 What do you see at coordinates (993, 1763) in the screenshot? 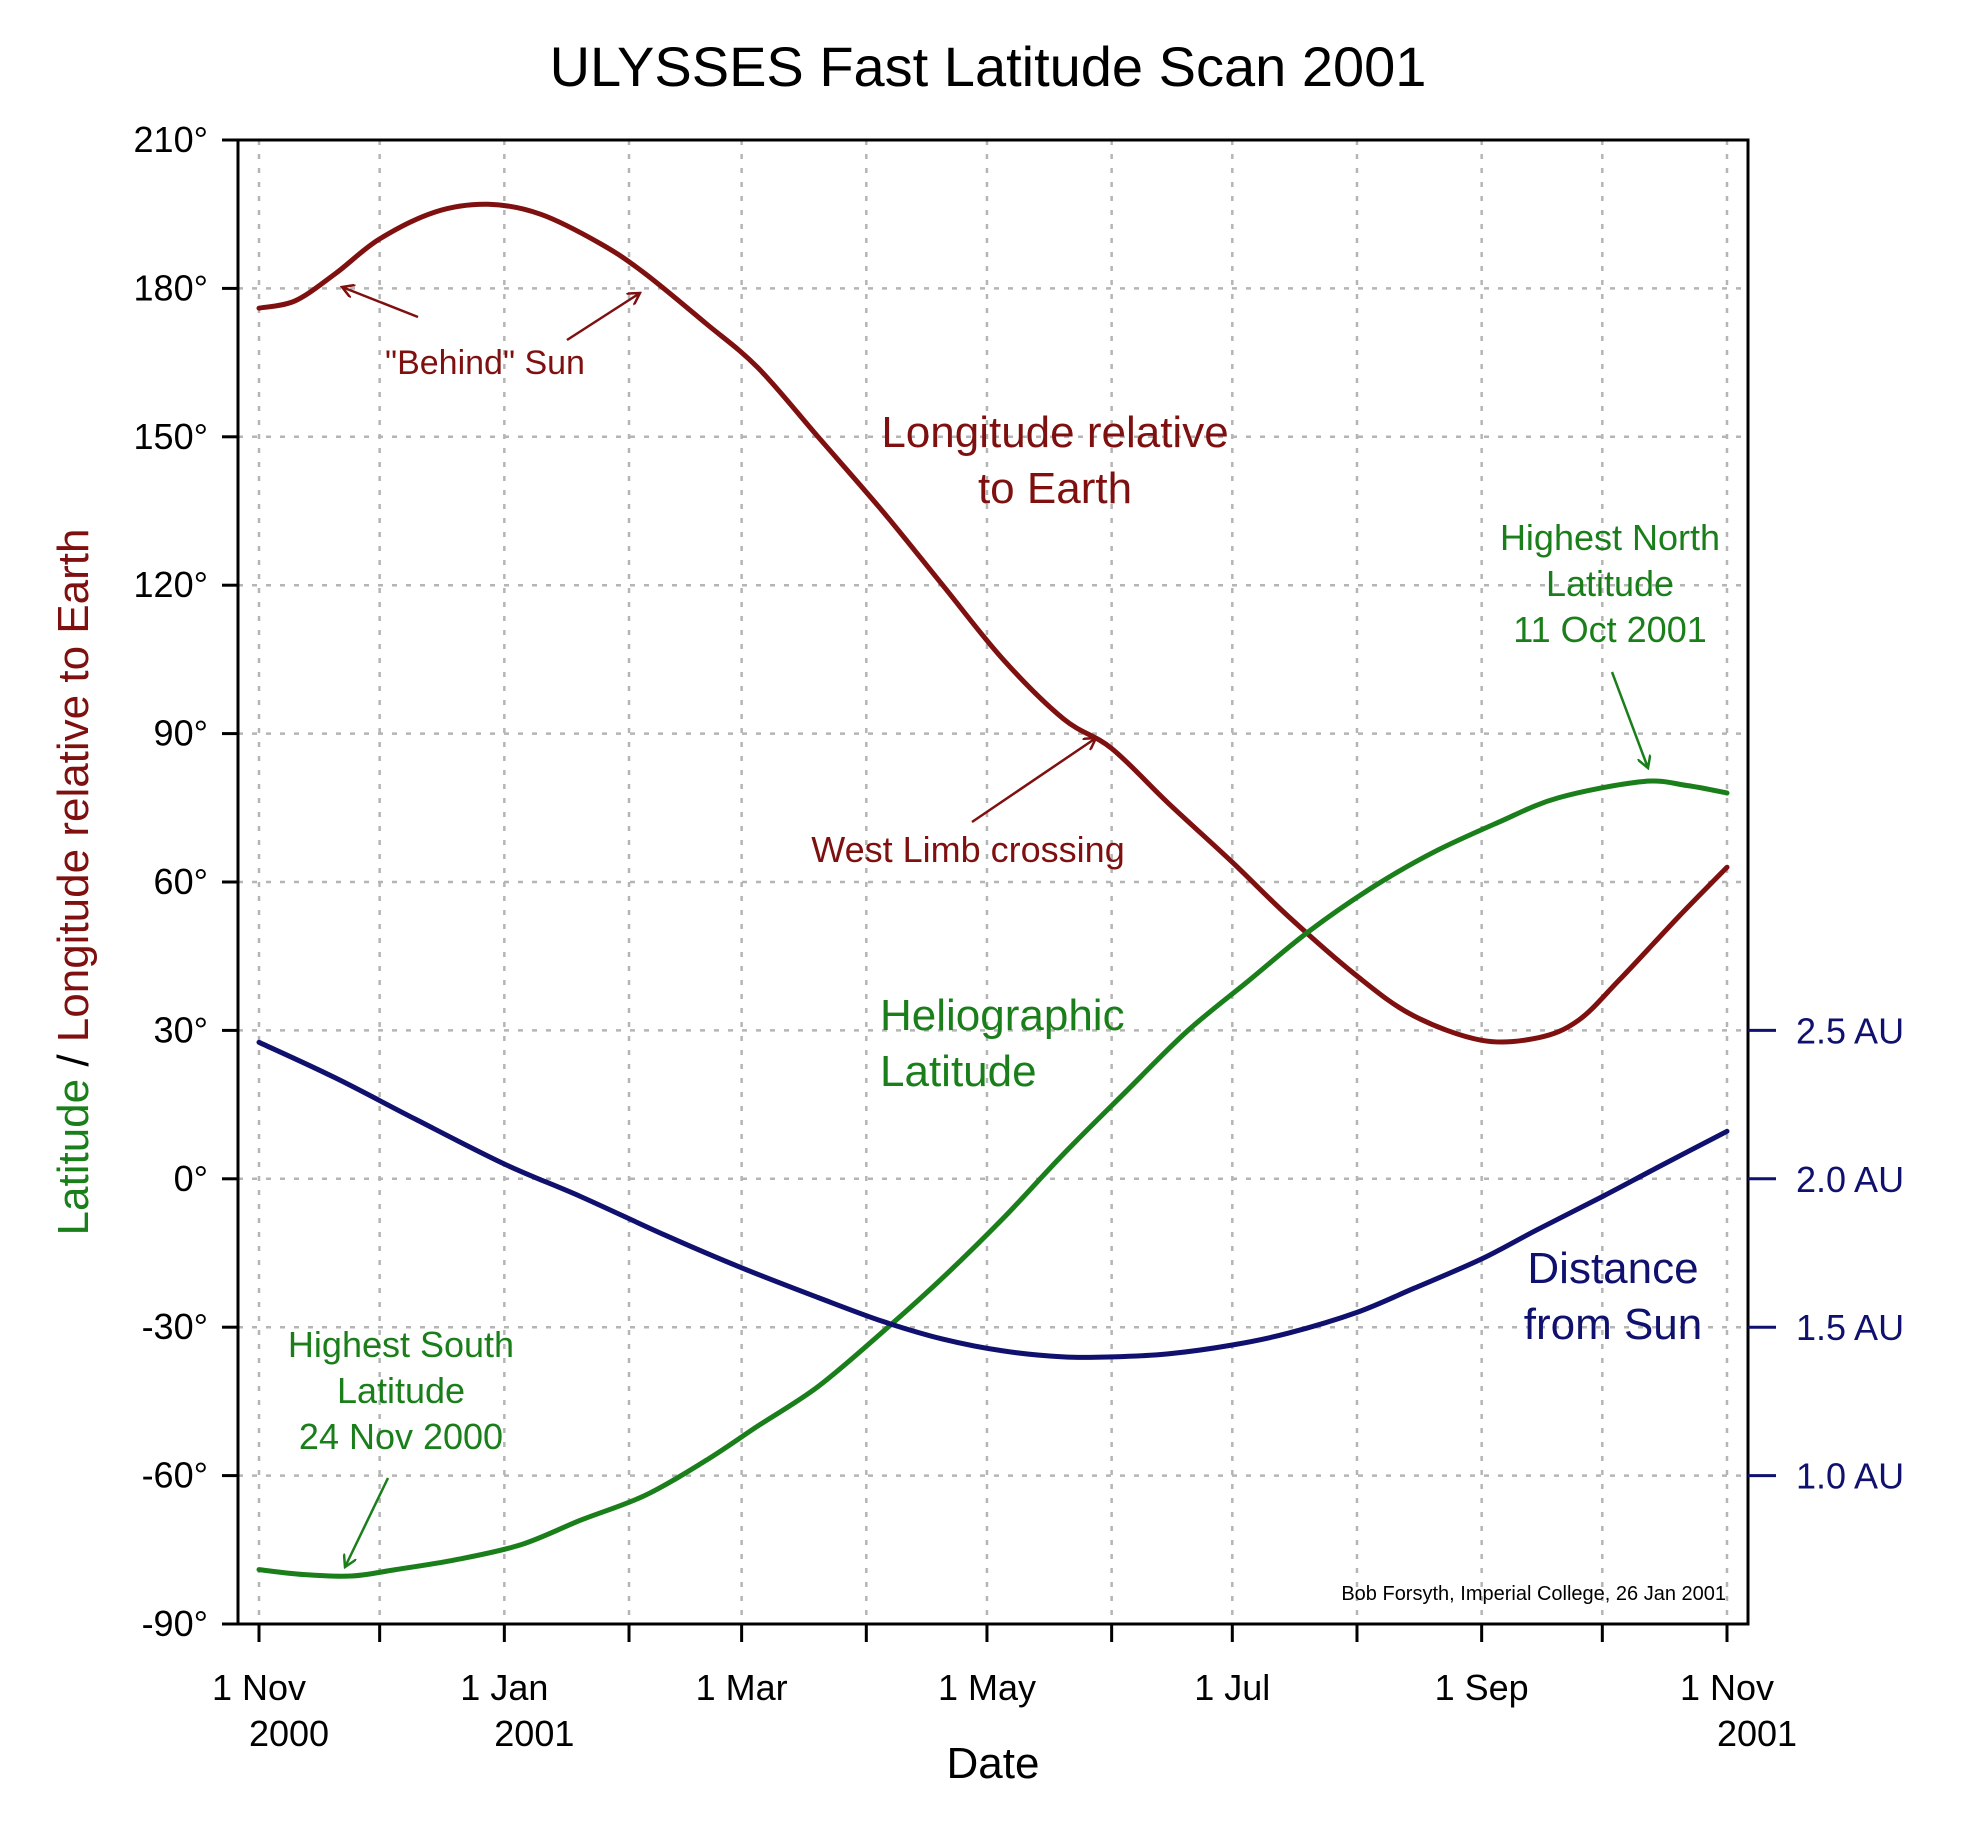
I see `x-axis-label: Date` at bounding box center [993, 1763].